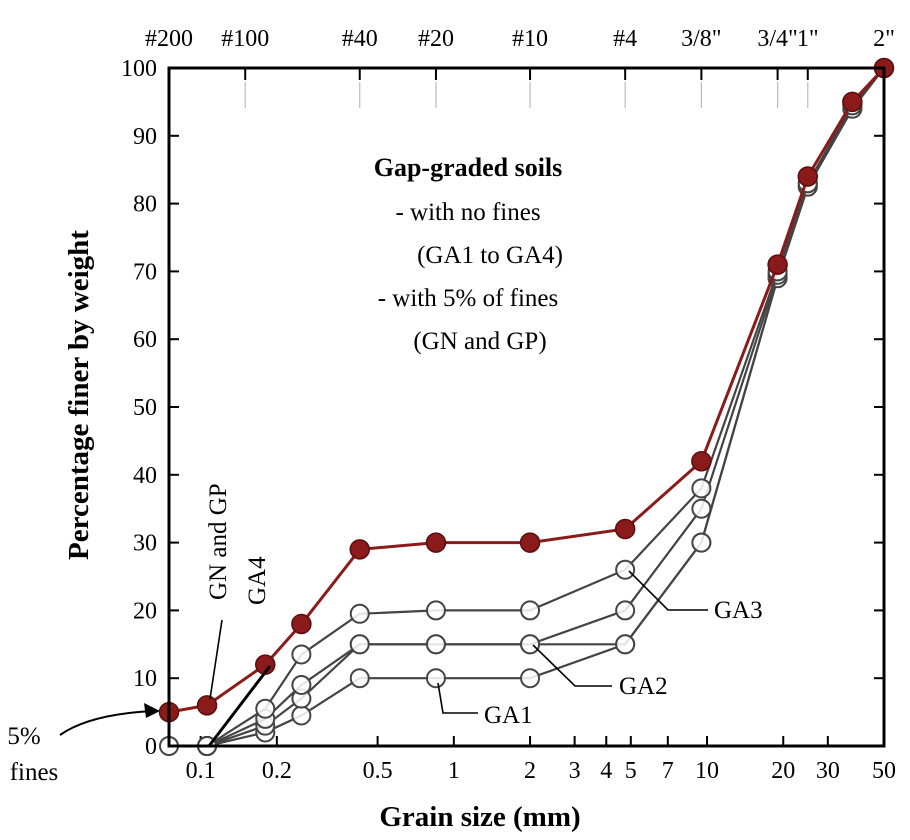  I want to click on sieve-label: #20, so click(436, 39).